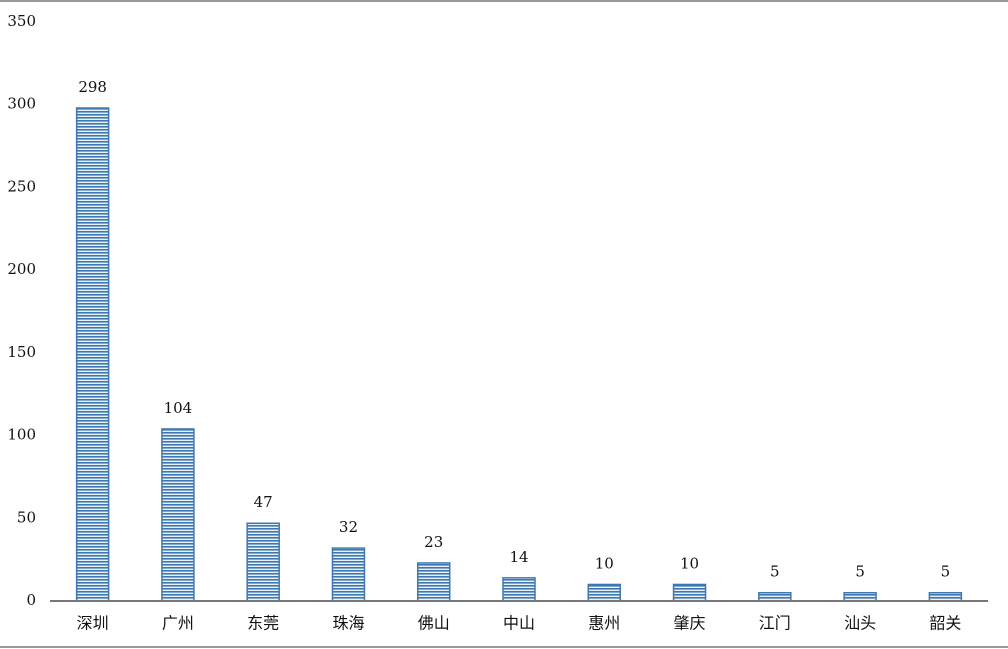 The height and width of the screenshot is (649, 1008). Describe the element at coordinates (348, 527) in the screenshot. I see `data-label: 32` at that location.